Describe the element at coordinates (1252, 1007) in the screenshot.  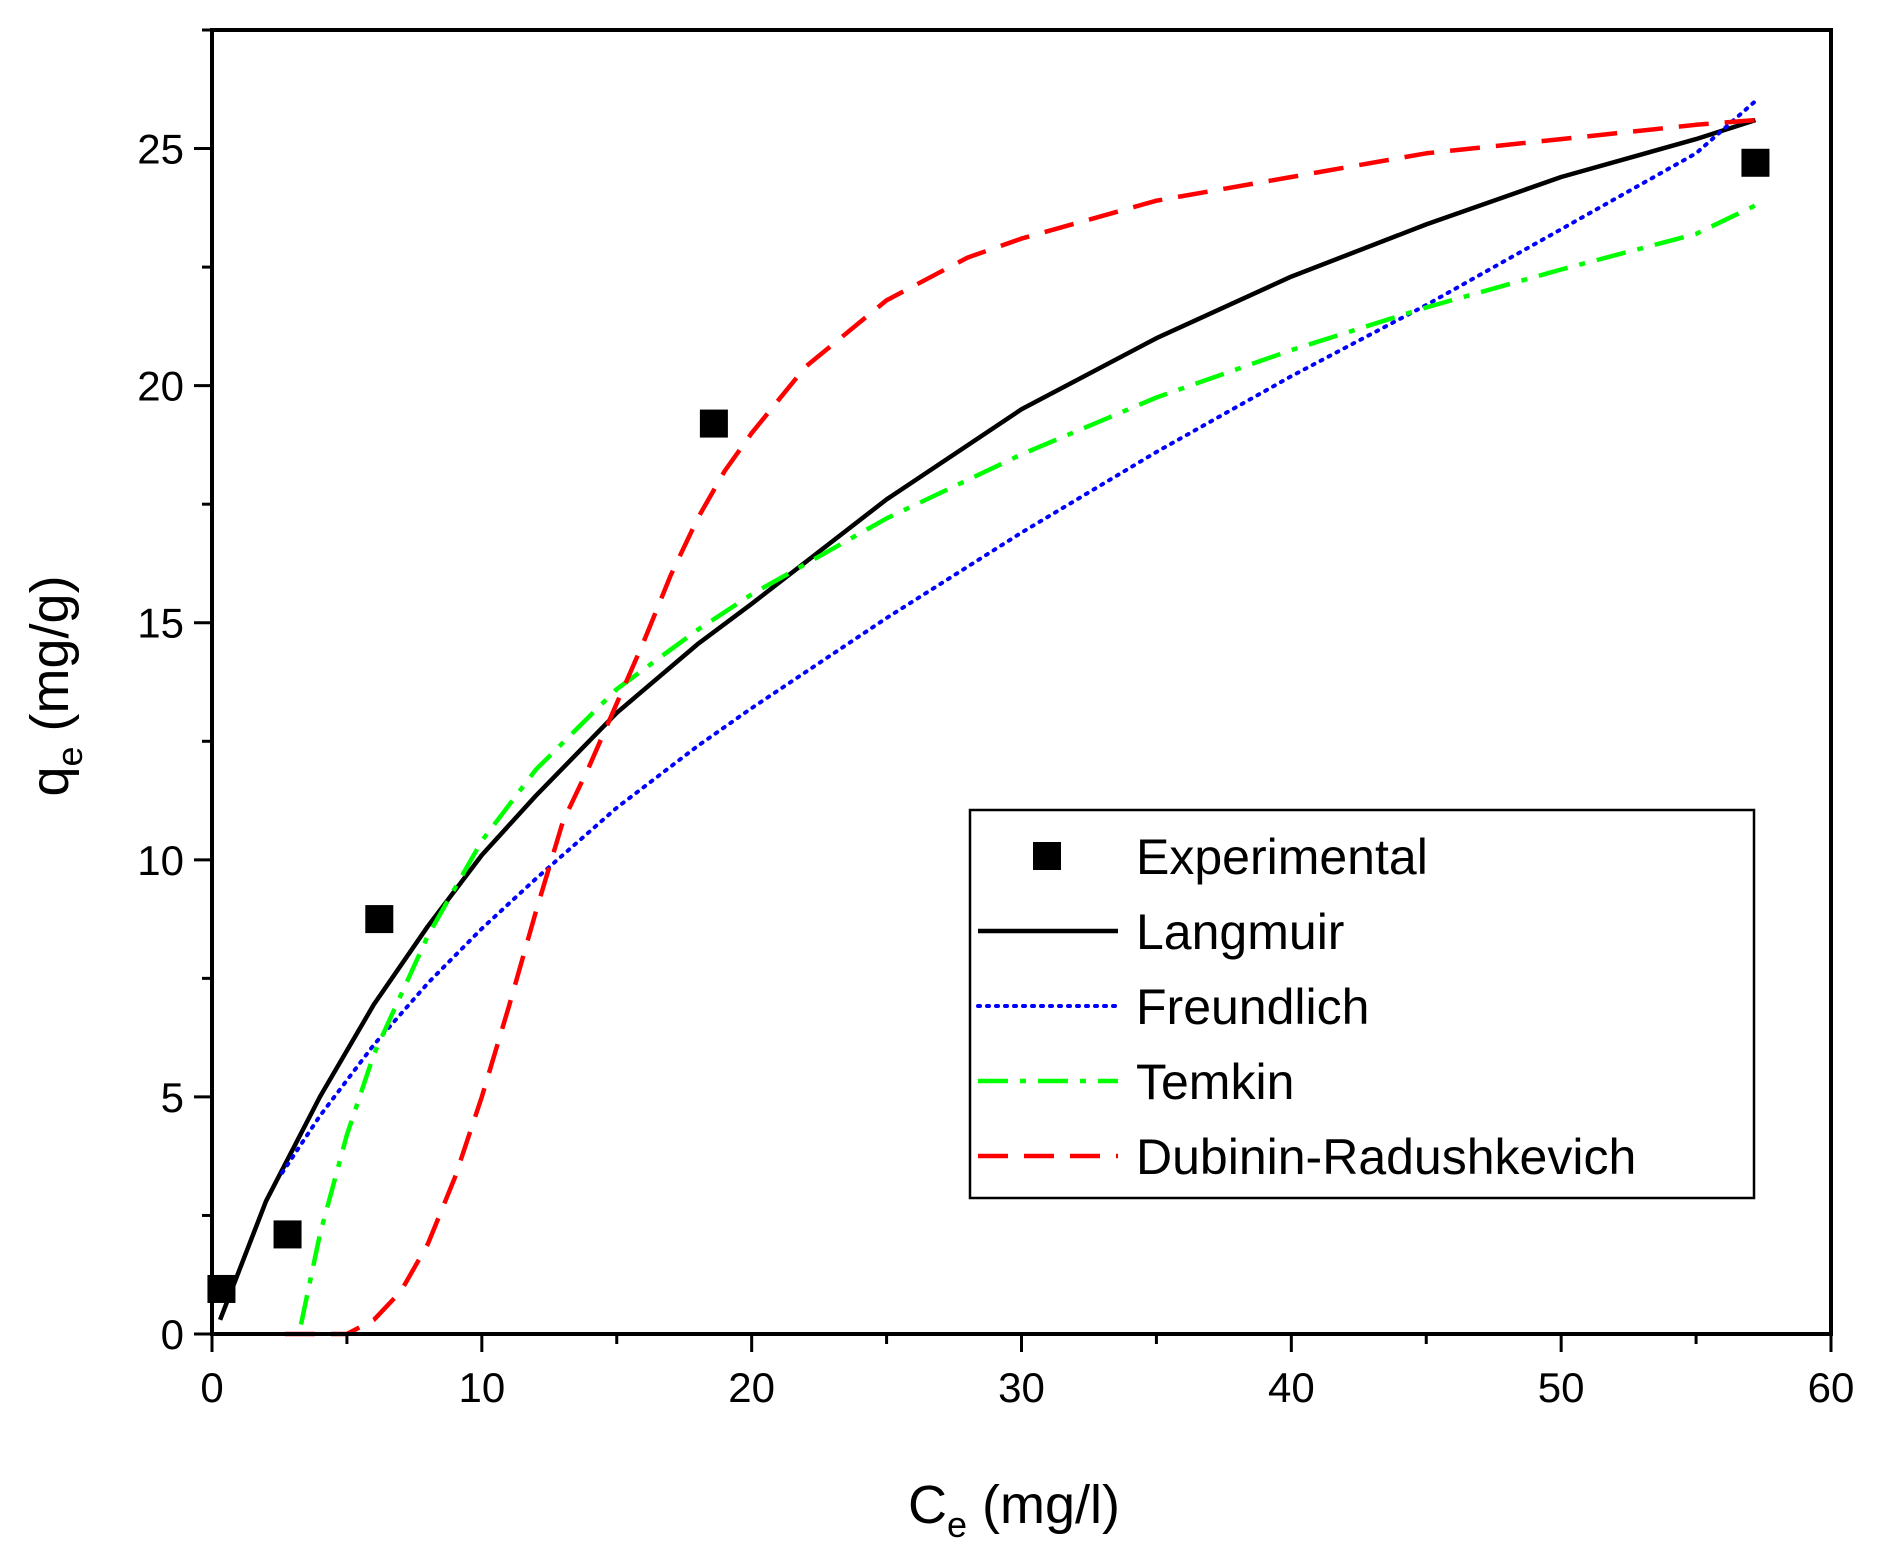
I see `legend-label: Freundlich` at that location.